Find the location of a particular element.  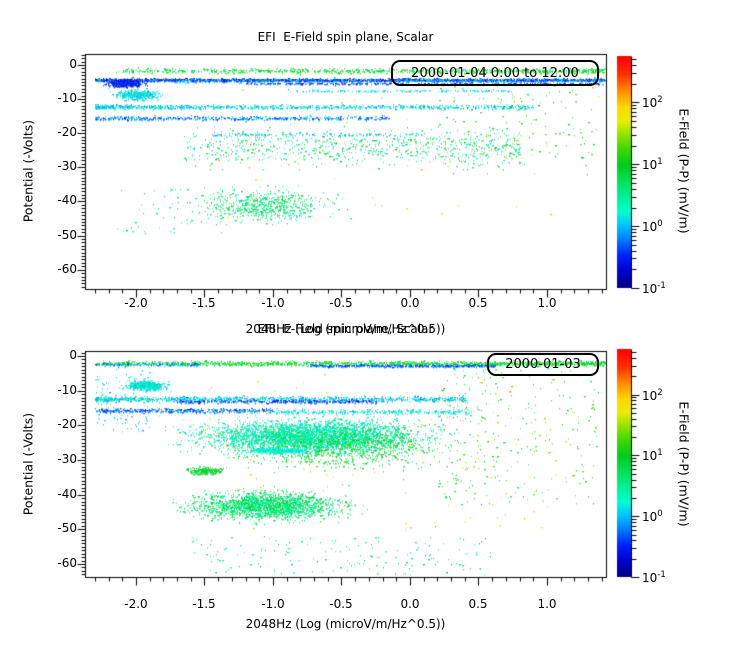

plot-title-bottom: EFI E-Field spin plane, Scalar is located at coordinates (345, 329).